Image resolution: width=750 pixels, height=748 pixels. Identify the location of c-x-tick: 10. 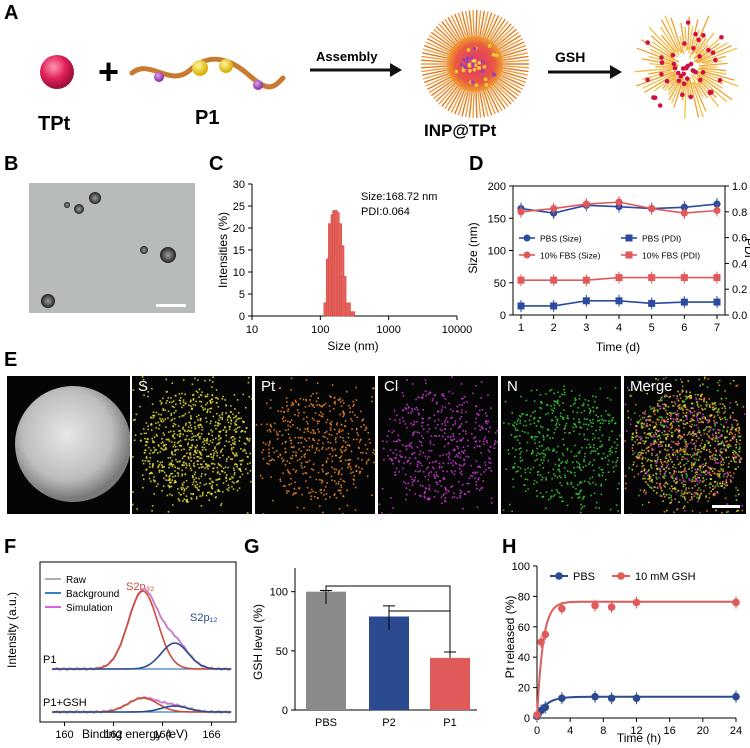
(252, 330).